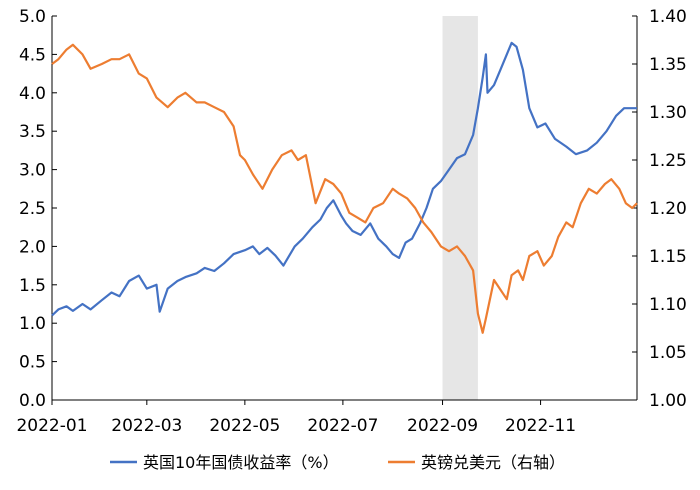 The image size is (700, 490). I want to click on x-tick-label: 2022-05, so click(244, 426).